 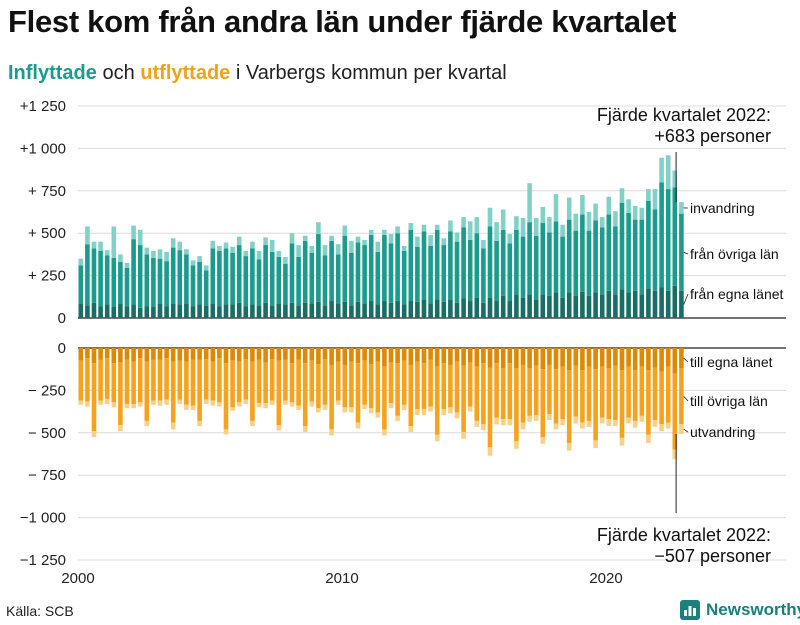 What do you see at coordinates (62, 348) in the screenshot?
I see `y-tick-label: 0` at bounding box center [62, 348].